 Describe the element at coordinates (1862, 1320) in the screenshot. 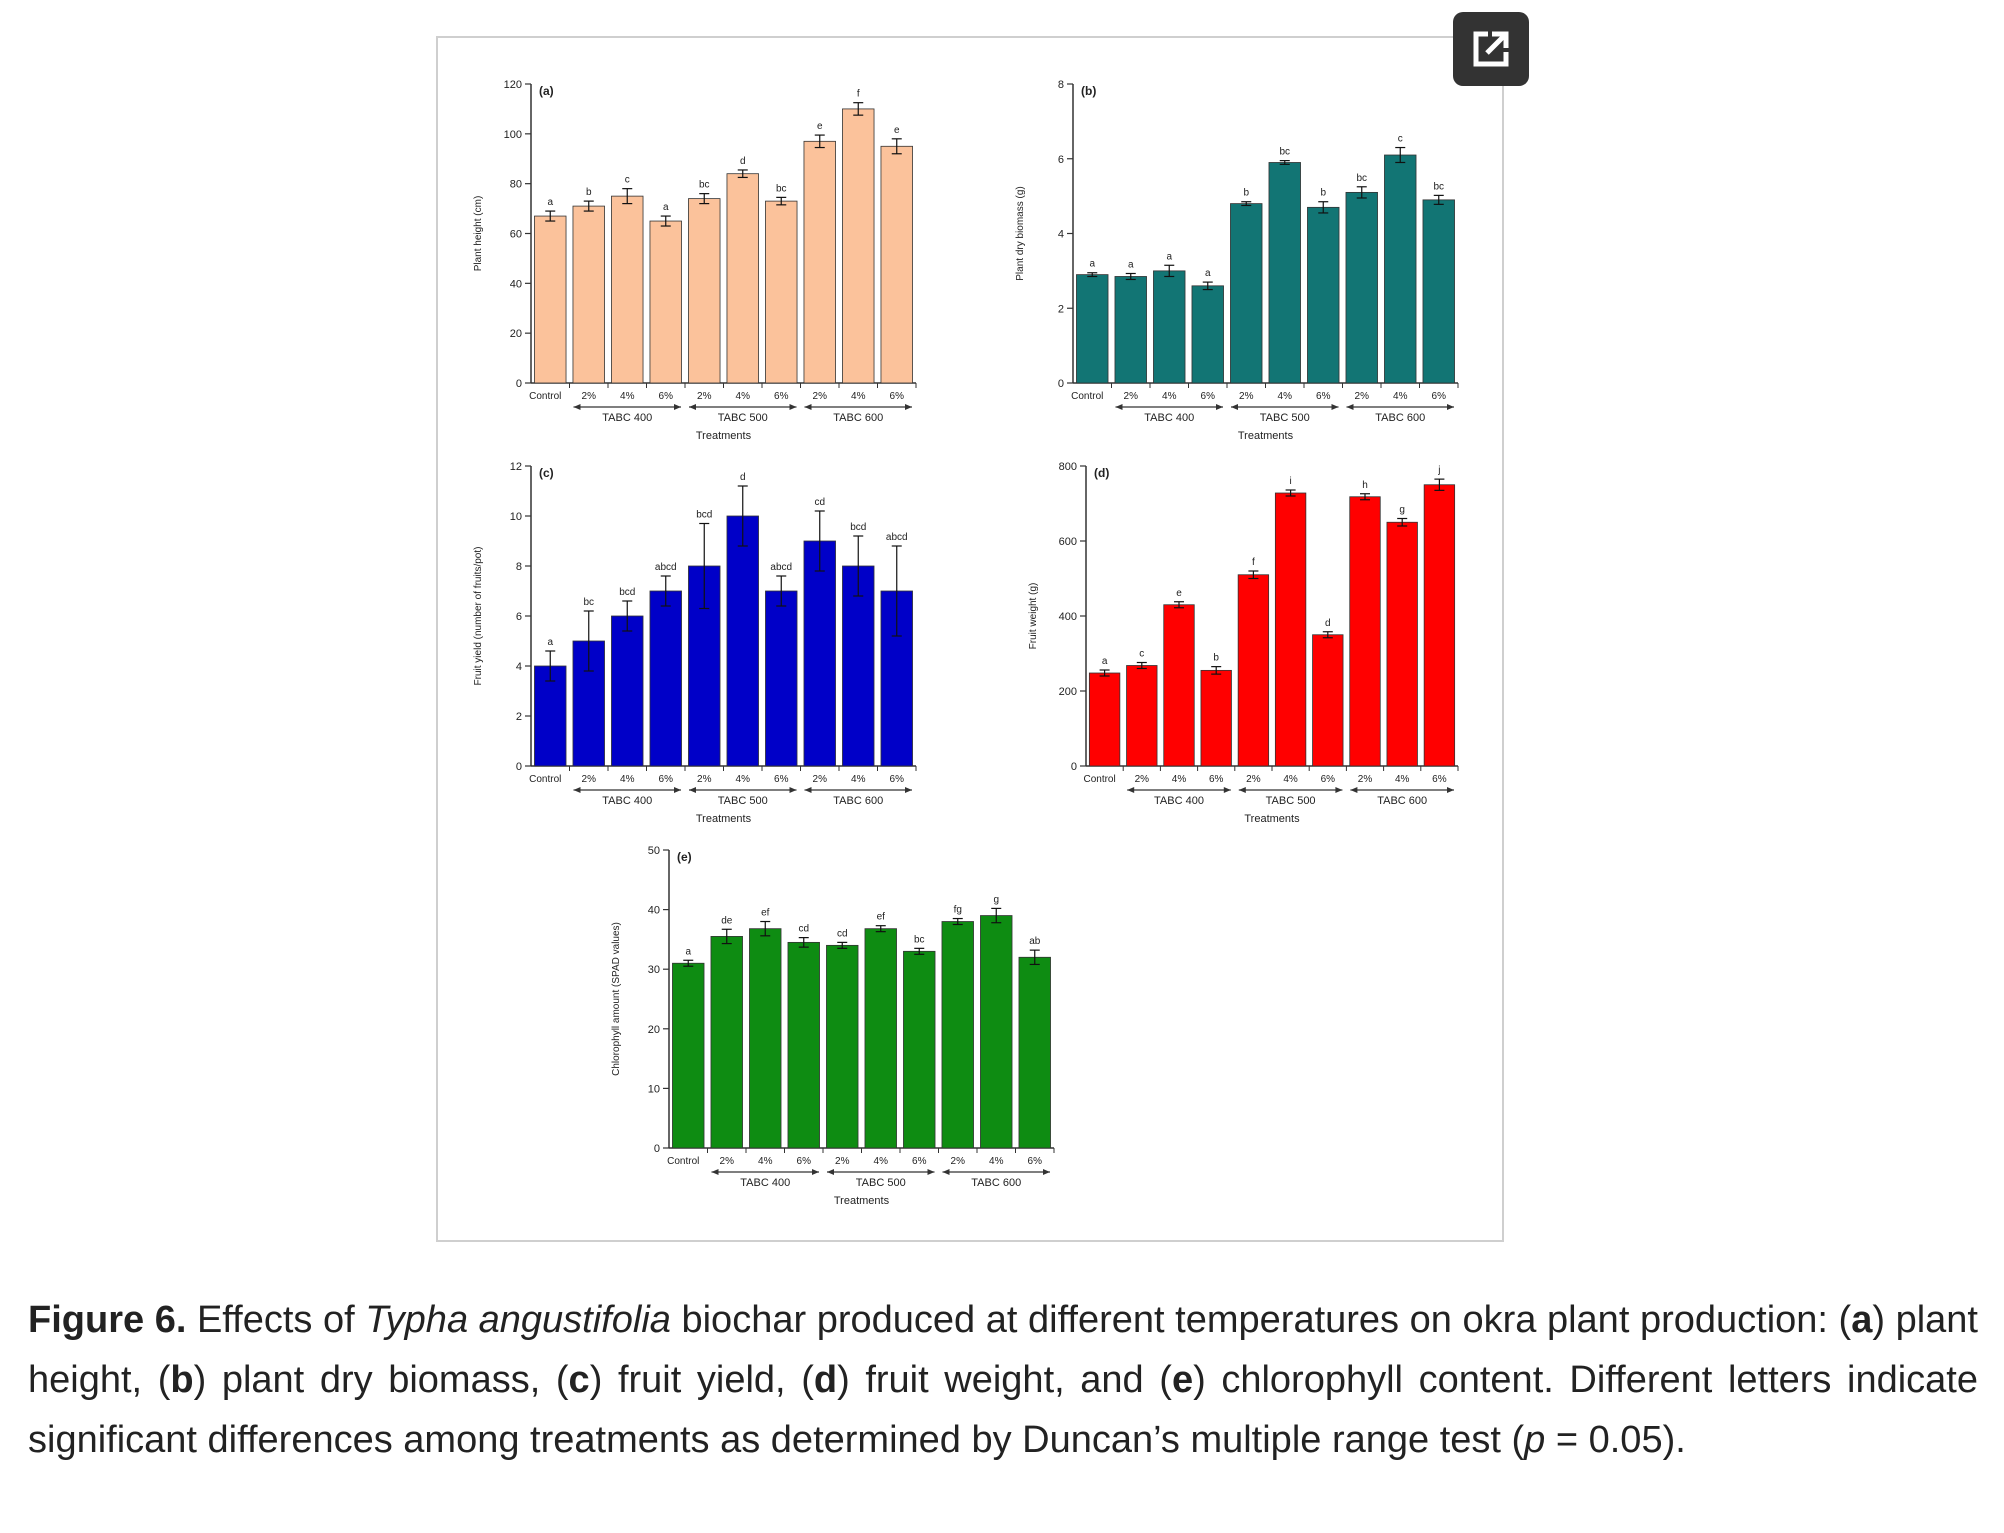

I see `caption-ref-a: a` at that location.